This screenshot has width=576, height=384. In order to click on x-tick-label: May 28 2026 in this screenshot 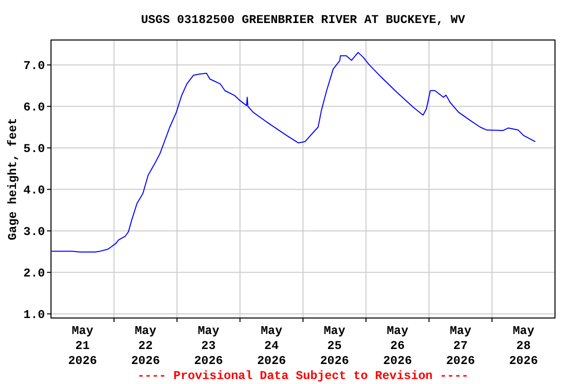, I will do `click(523, 346)`.